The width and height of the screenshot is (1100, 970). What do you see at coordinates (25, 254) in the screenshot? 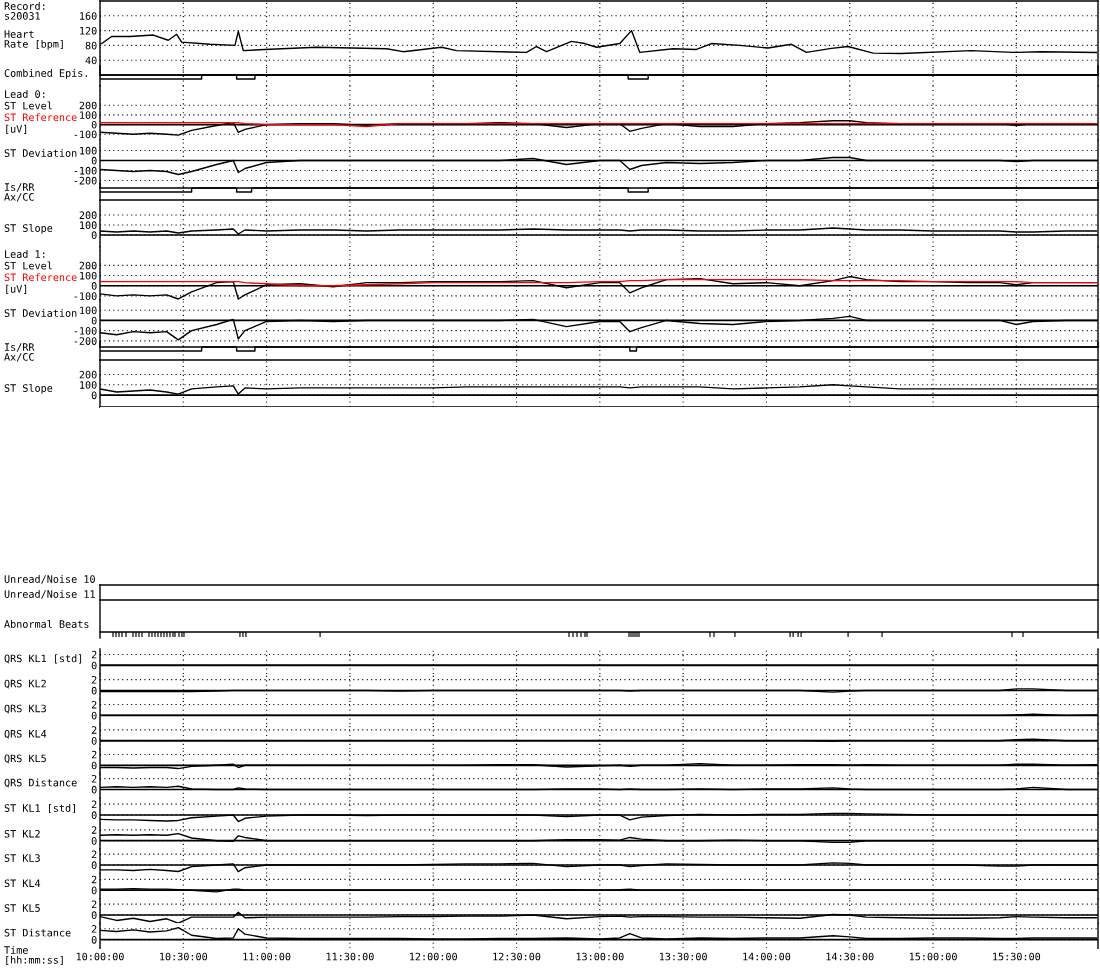
I see `y-axis-title: Lead 1:` at bounding box center [25, 254].